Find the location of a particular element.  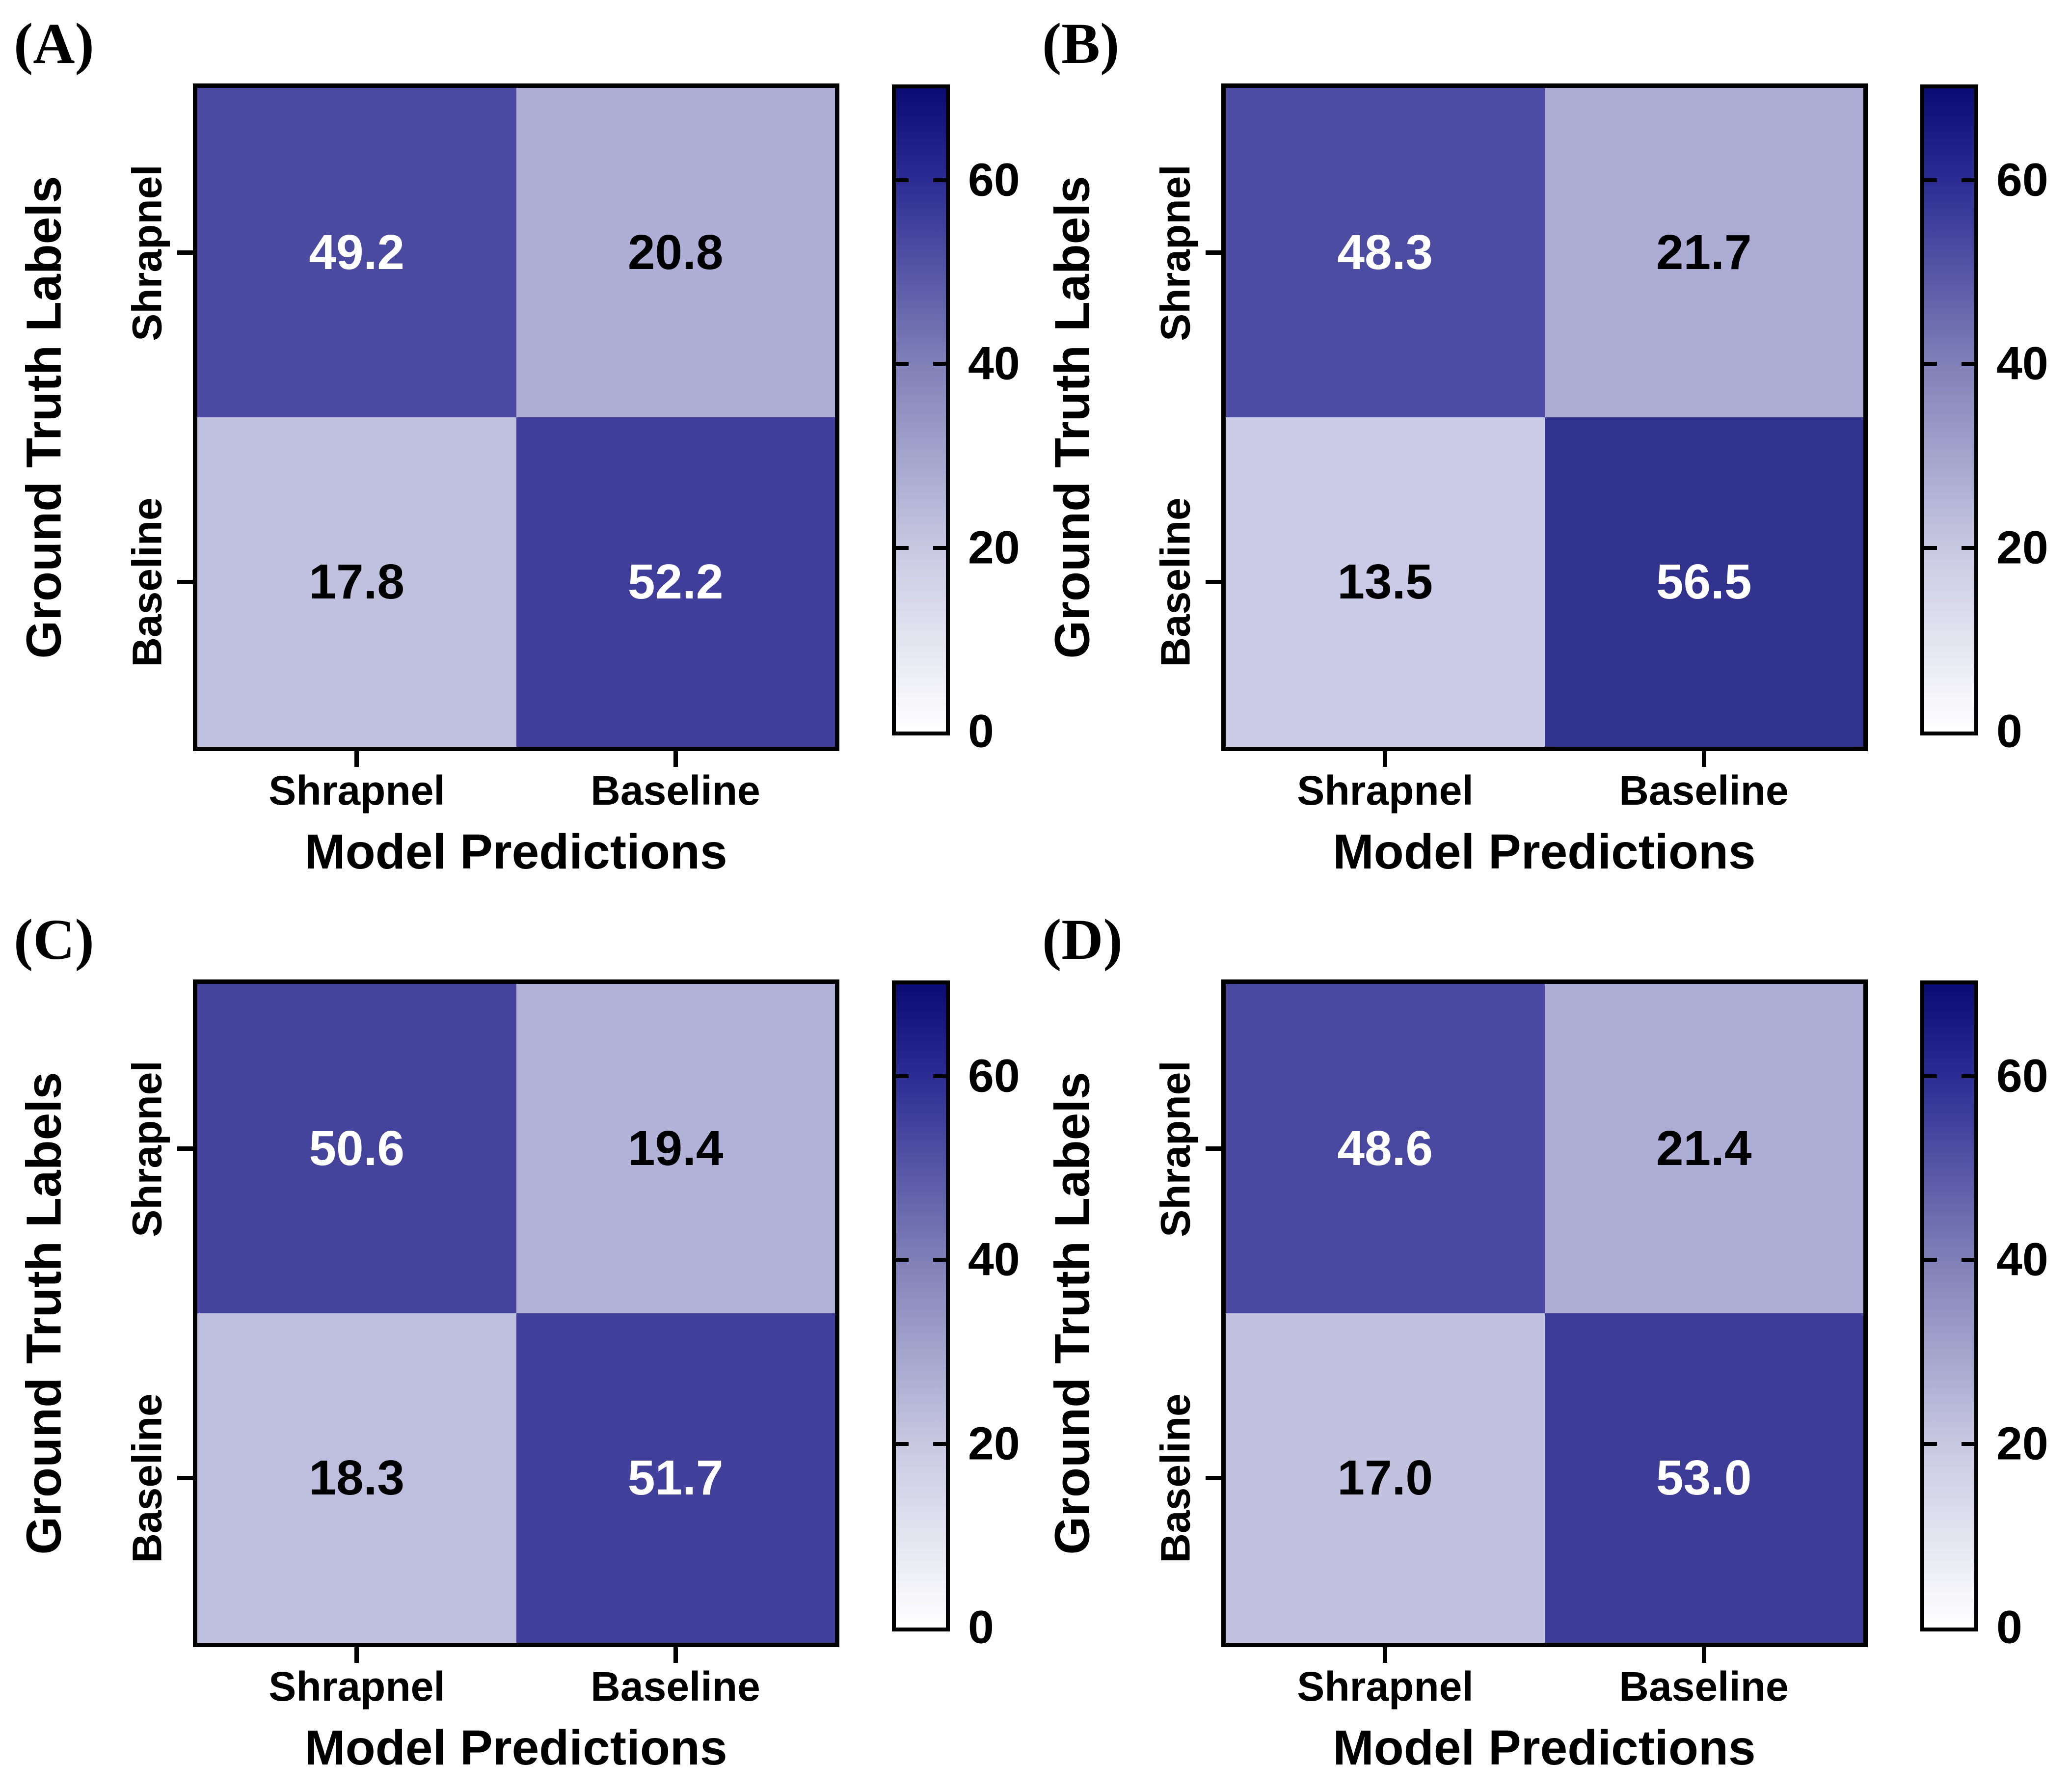

heatmap-grid: 49.2 20.8 17.8 52.2 is located at coordinates (516, 417).